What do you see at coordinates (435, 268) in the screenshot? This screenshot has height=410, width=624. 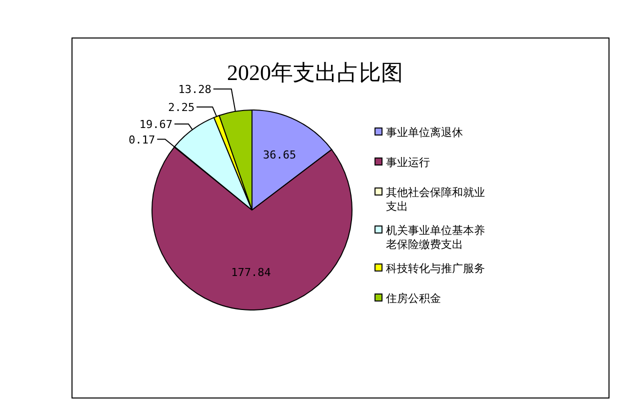 I see `legend-label: 科技转化与推广服务` at bounding box center [435, 268].